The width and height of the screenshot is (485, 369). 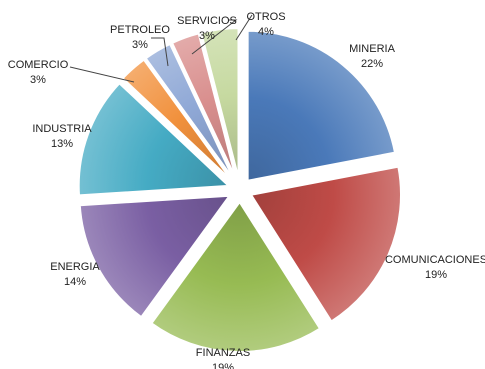 What do you see at coordinates (160, 52) in the screenshot?
I see `leader-line-petroleo` at bounding box center [160, 52].